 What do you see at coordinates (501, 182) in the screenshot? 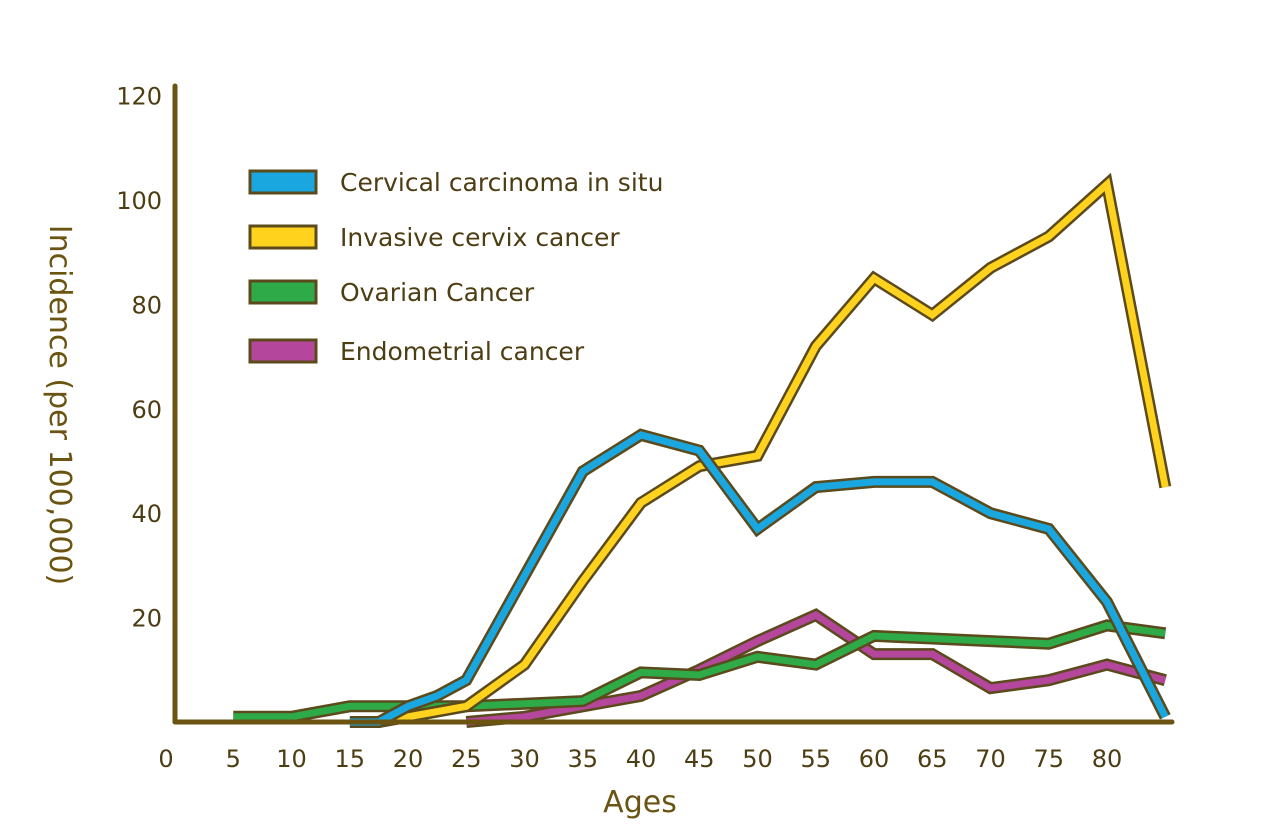
I see `legend-label: Cervical carcinoma in situ` at bounding box center [501, 182].